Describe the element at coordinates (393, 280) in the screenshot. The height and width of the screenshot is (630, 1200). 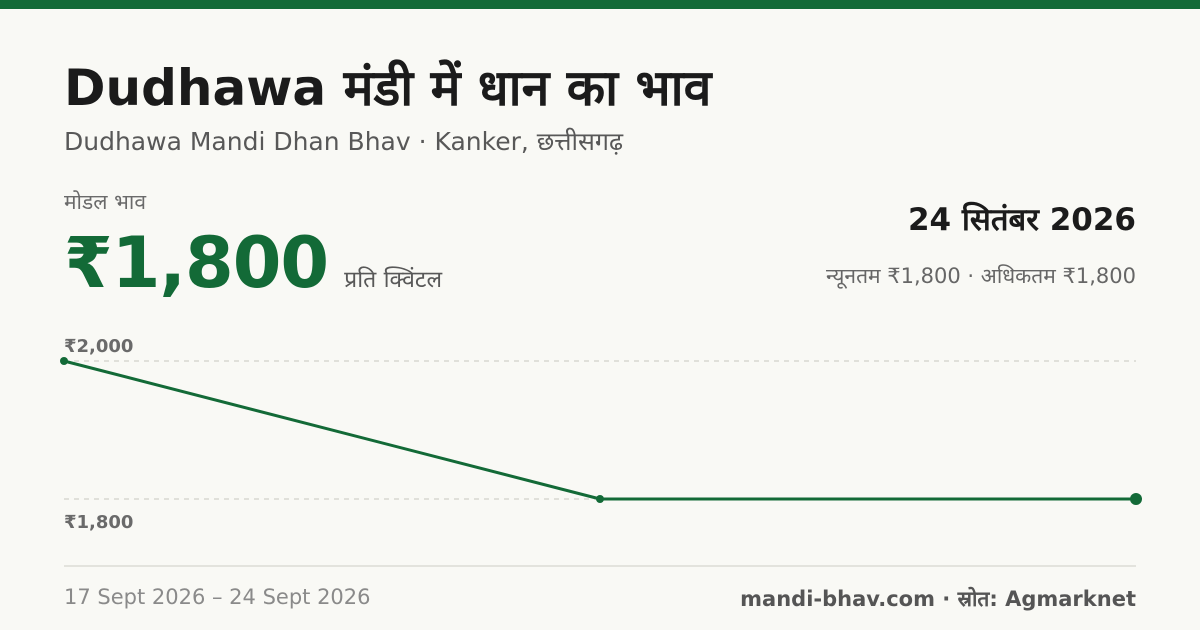
I see `price-unit: प्रति क्विंटल` at that location.